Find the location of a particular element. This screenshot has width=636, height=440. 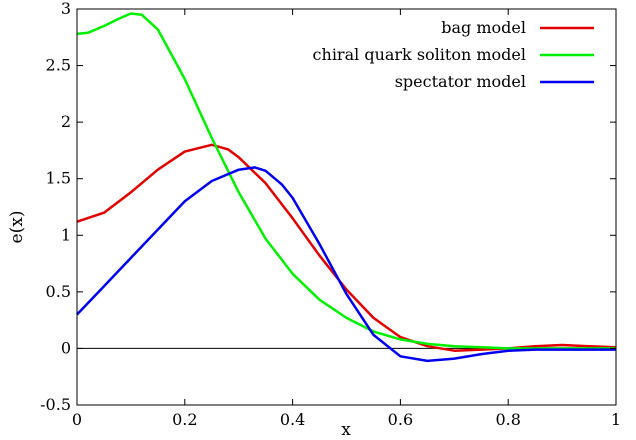

x-axis-title: x is located at coordinates (346, 430).